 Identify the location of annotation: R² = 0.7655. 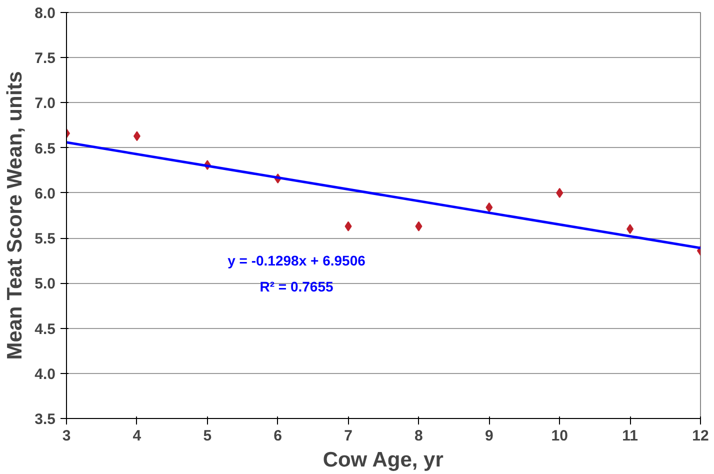
(297, 286).